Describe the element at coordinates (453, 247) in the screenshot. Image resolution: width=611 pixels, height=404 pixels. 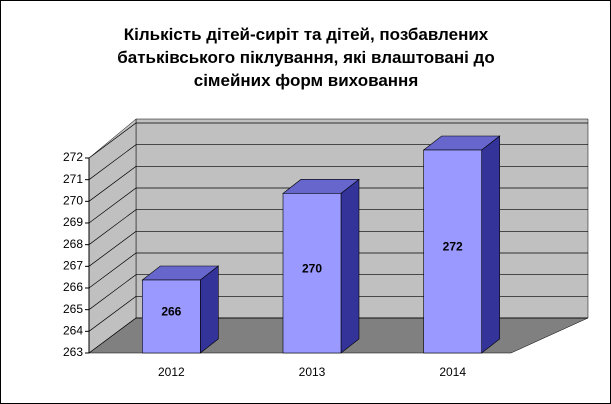
I see `value-label: 272` at that location.